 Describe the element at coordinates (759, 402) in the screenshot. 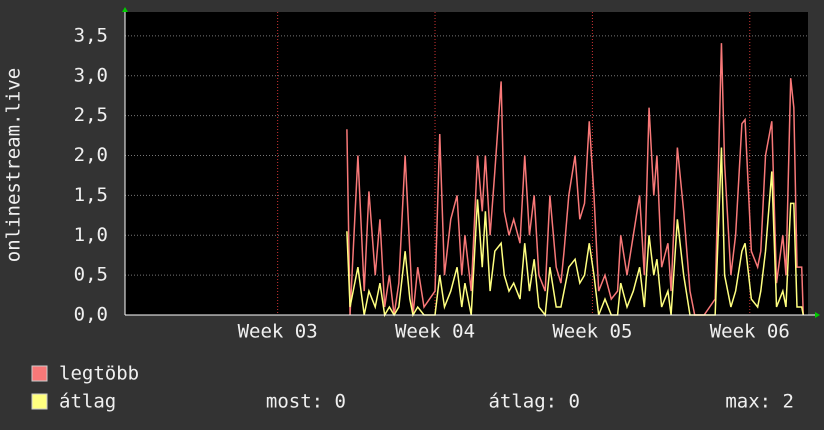

I see `stat-label: max: 2` at that location.